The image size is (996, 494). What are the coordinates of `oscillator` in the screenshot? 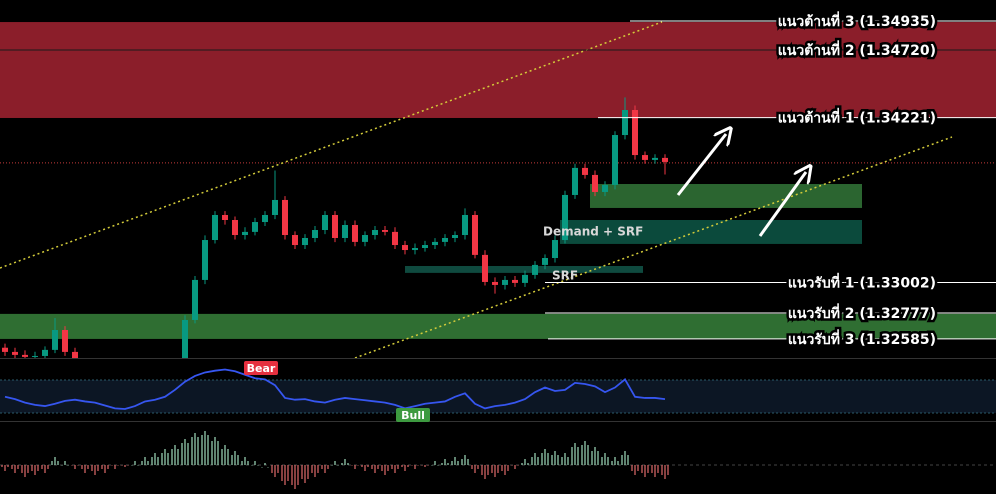 It's located at (335, 389).